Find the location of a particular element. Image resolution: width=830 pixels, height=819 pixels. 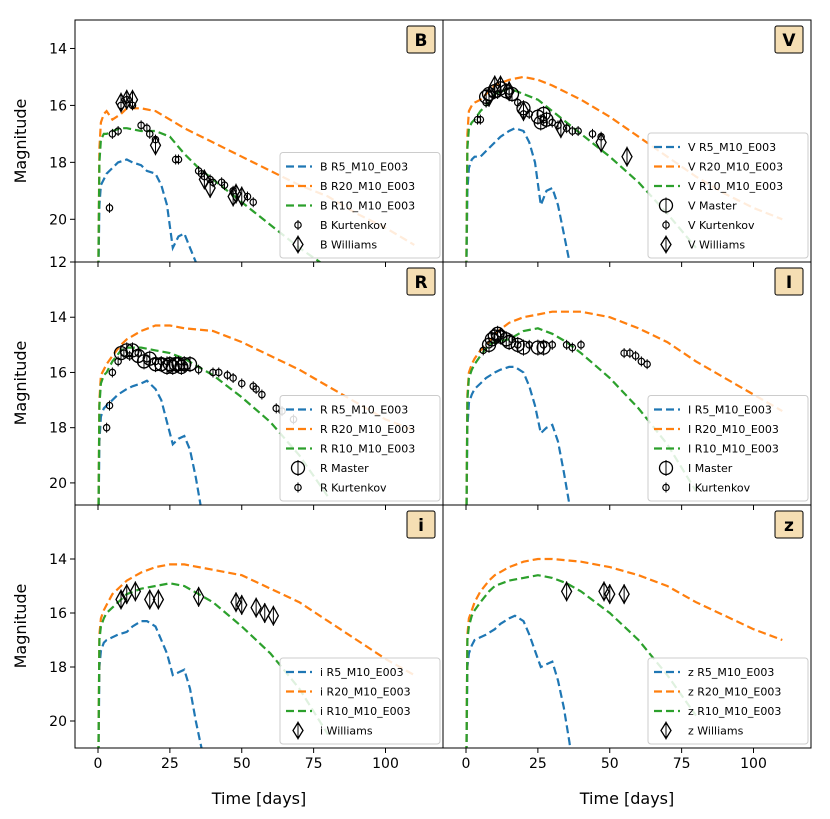

legend-label: B R5_M10_E003 is located at coordinates (364, 167).